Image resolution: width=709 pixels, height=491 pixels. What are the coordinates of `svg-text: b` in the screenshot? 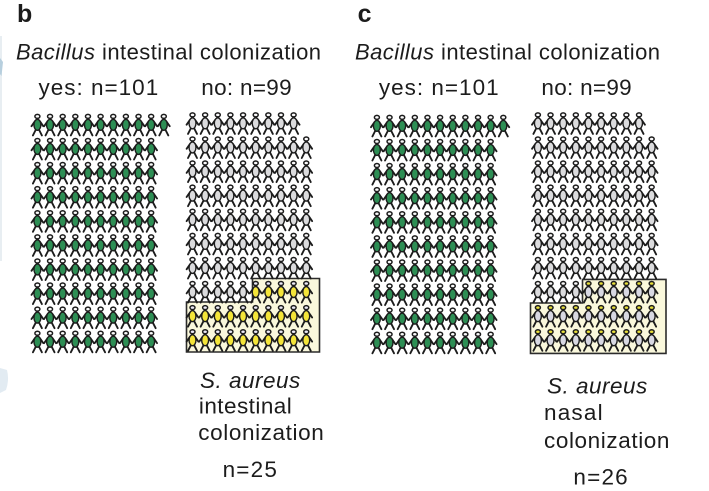 It's located at (24, 14).